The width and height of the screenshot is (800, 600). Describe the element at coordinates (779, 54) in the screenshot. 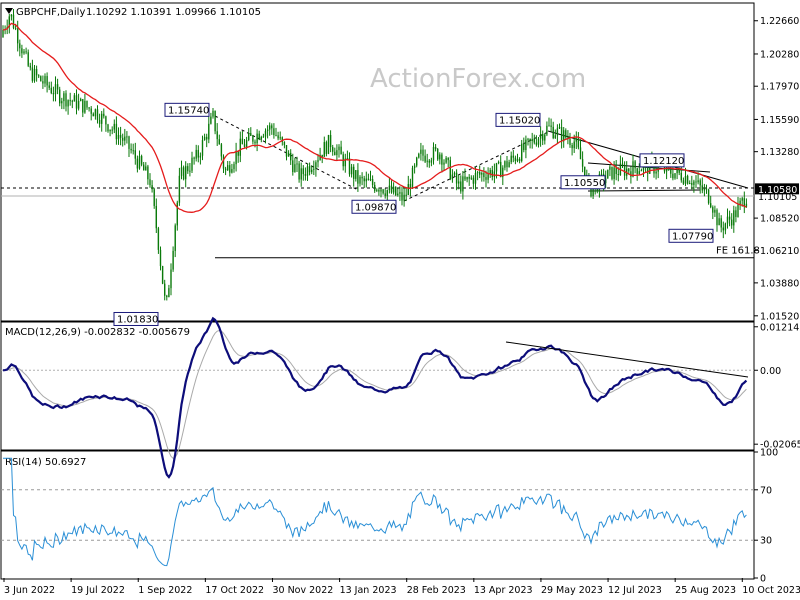

I see `axis-tick-label: 1.20280` at that location.